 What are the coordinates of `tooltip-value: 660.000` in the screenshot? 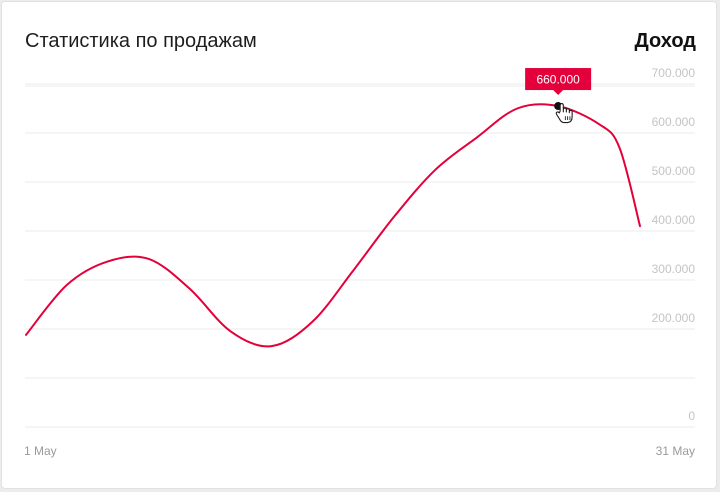 It's located at (558, 80).